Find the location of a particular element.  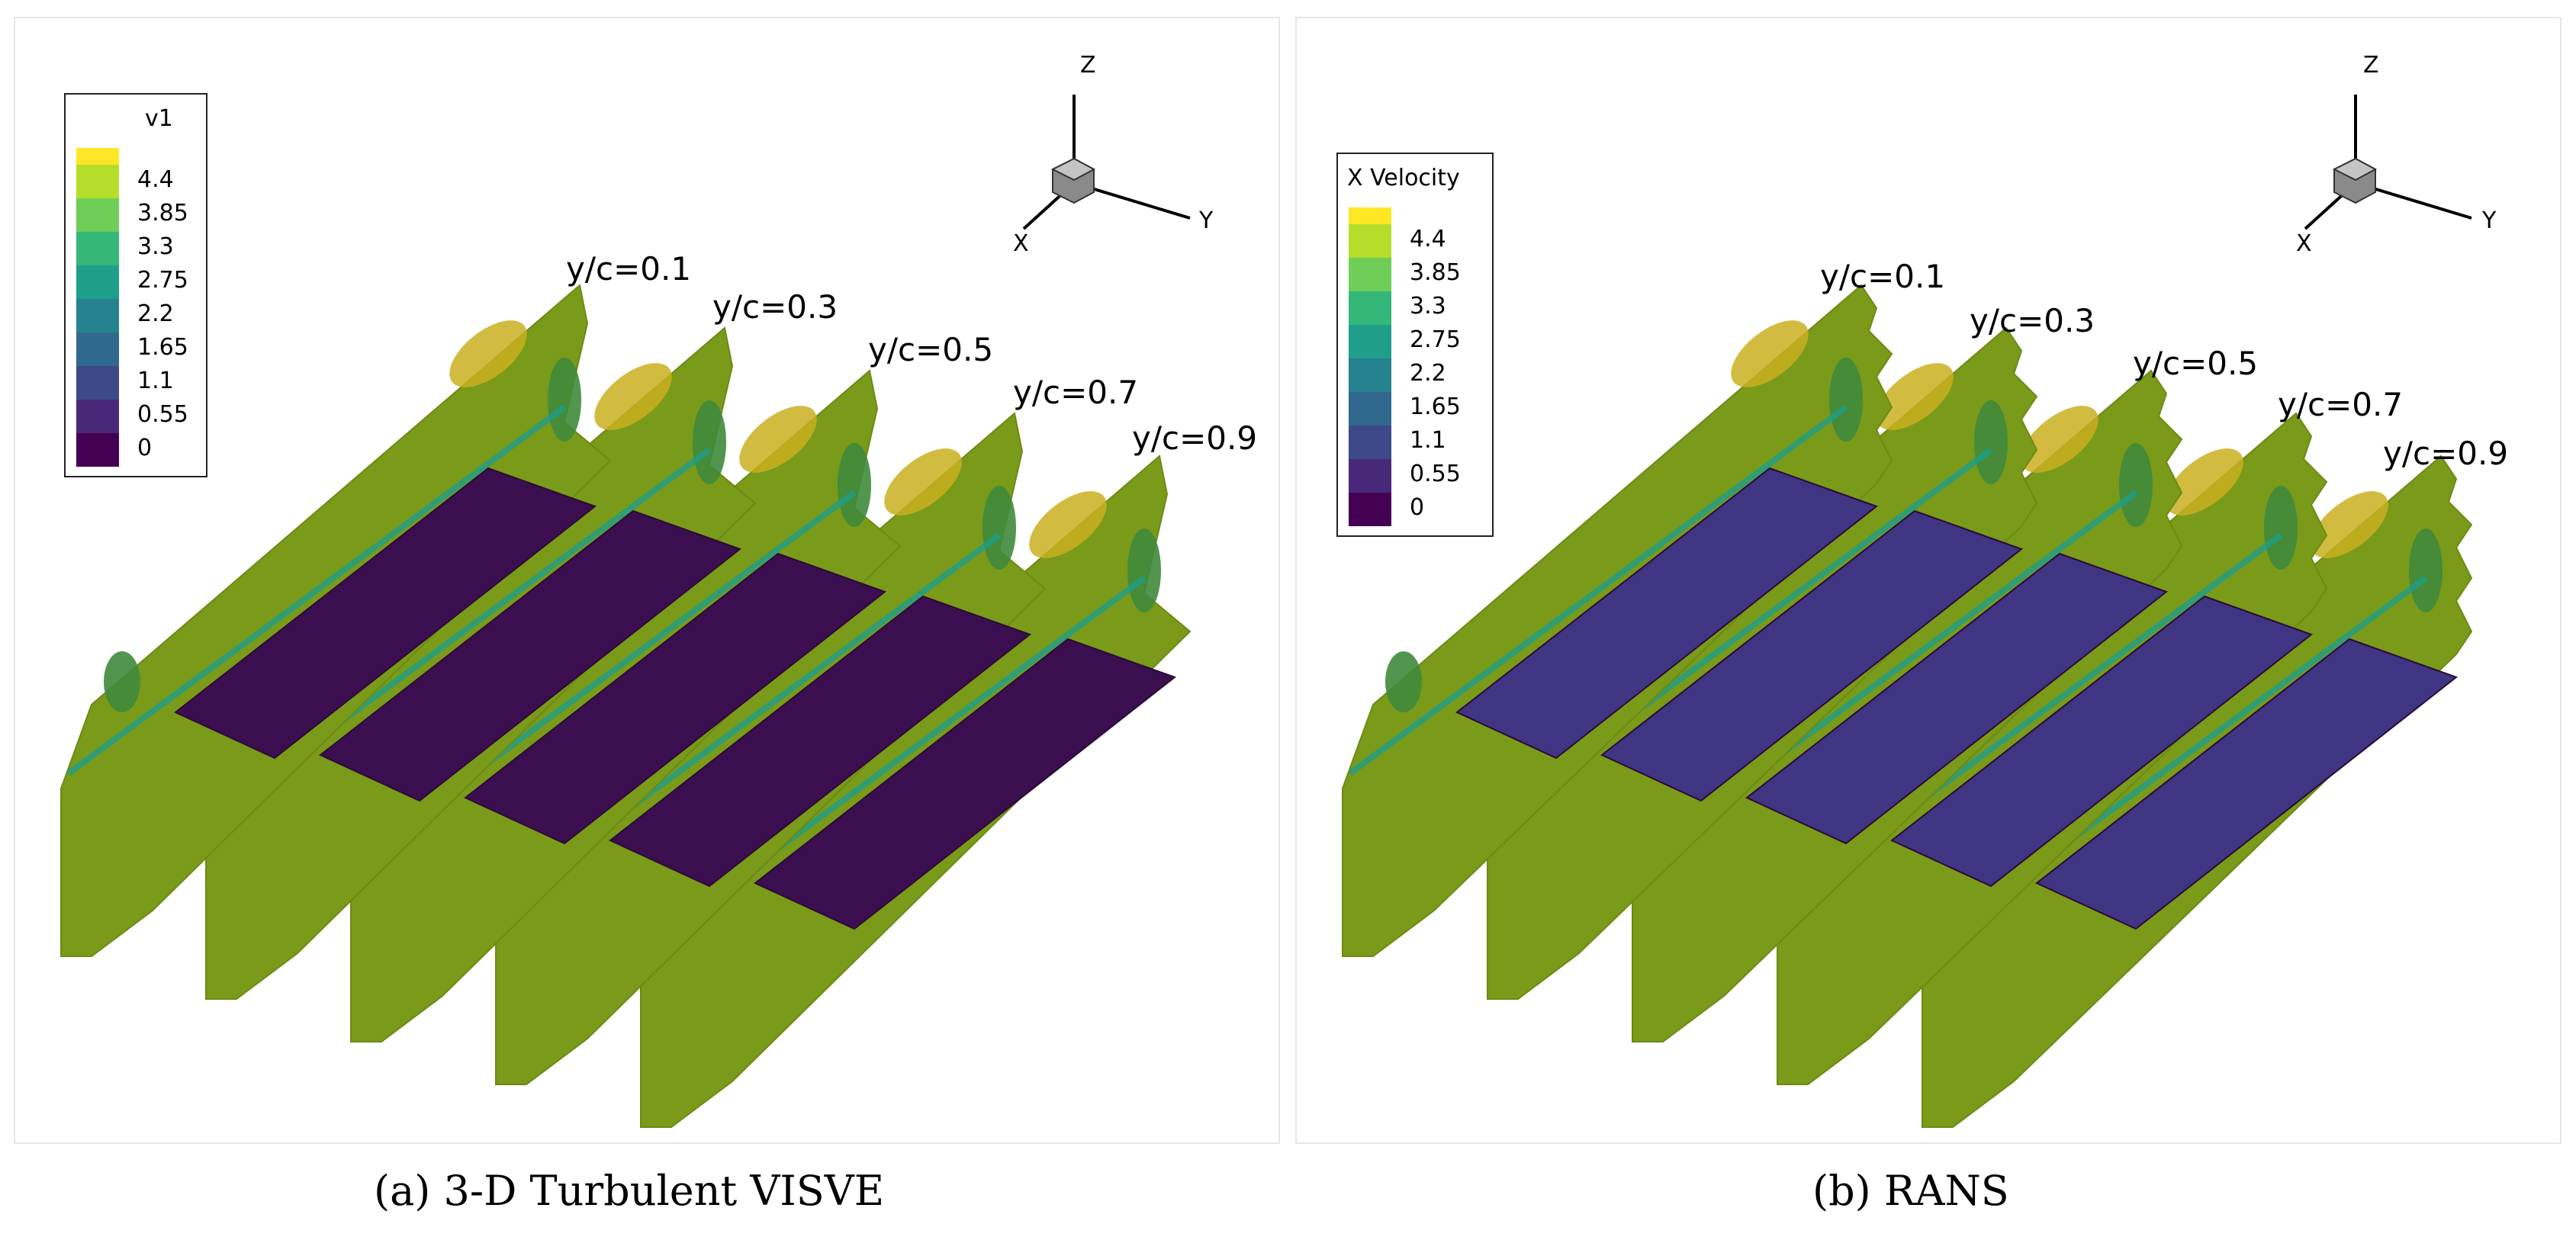

axis-y-label-b: Y is located at coordinates (2490, 220).